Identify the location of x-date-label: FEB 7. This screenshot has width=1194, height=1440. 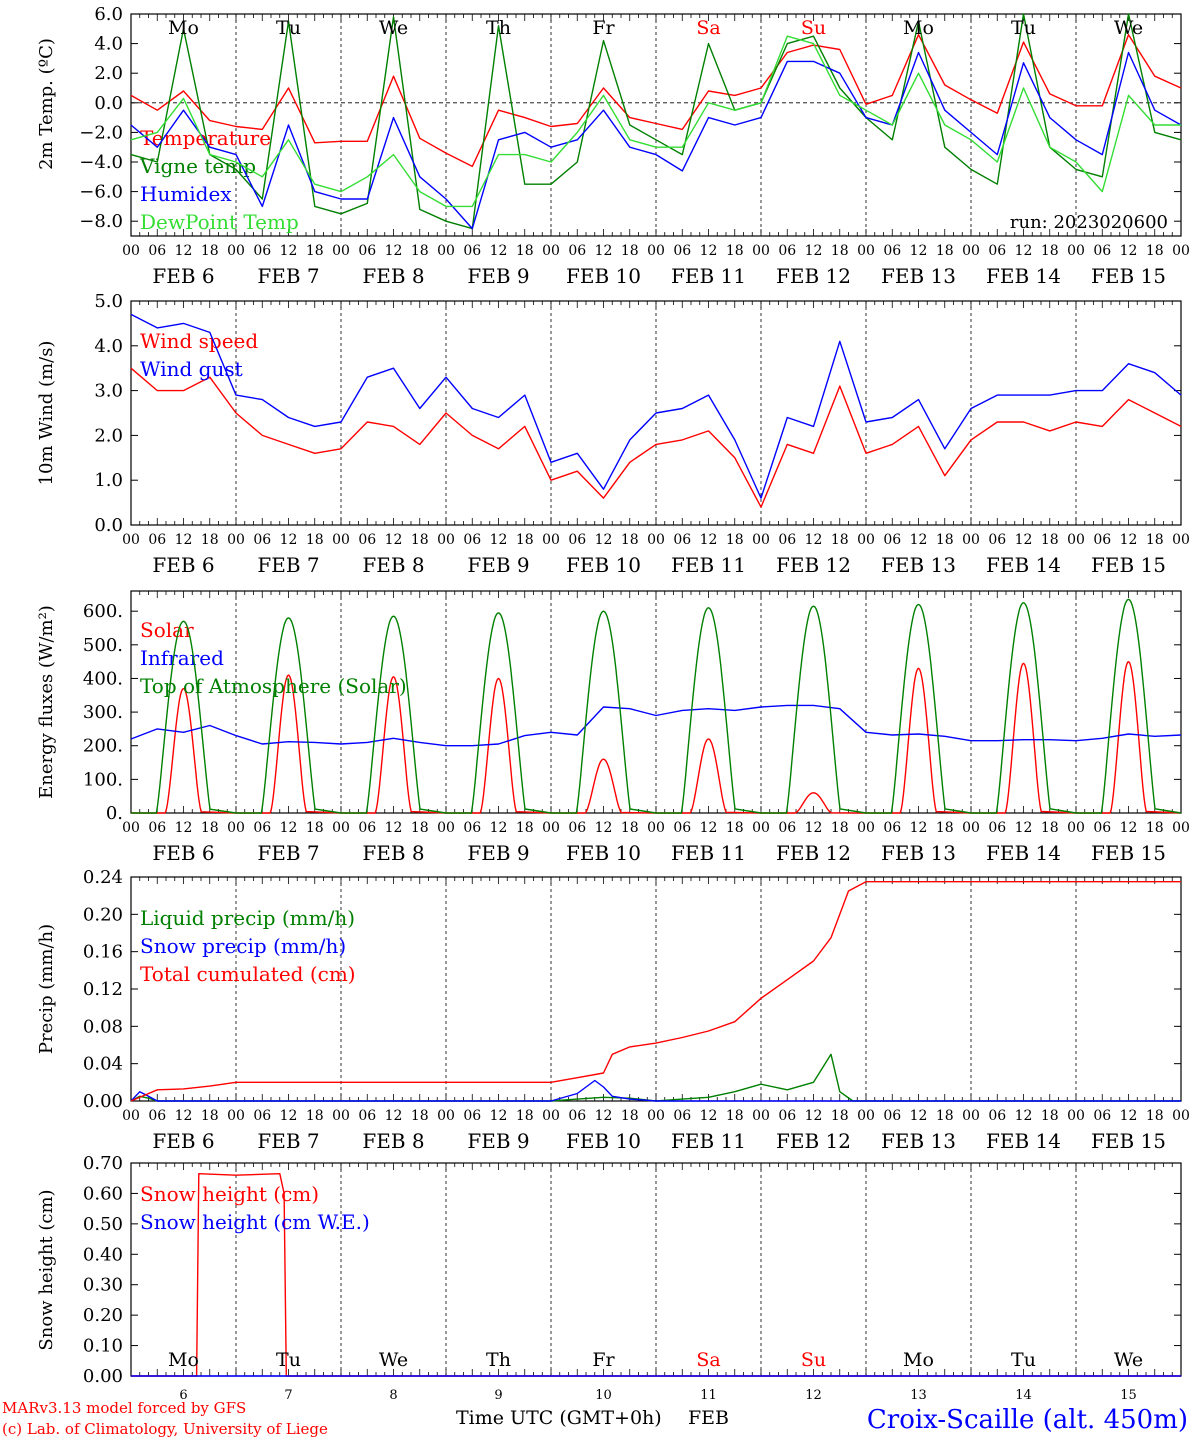
(288, 276).